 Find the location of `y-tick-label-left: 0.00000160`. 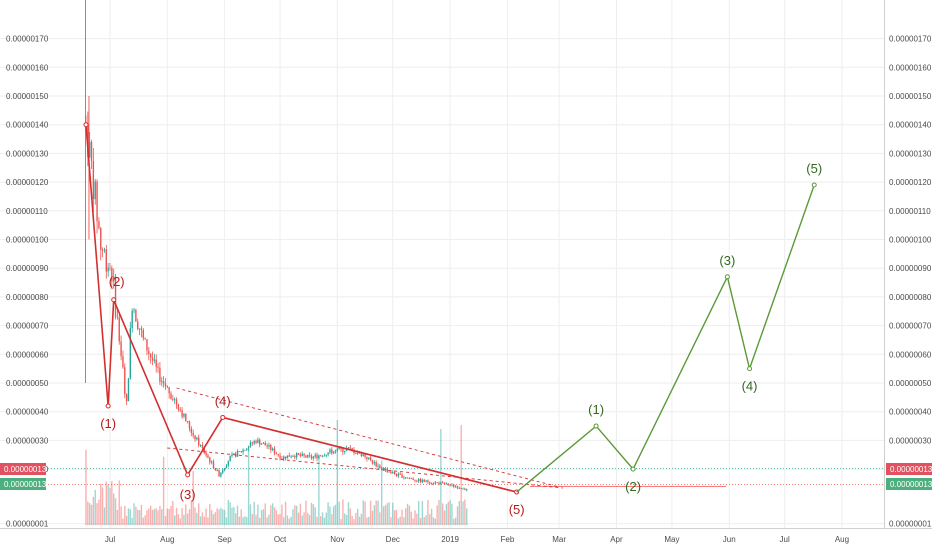

y-tick-label-left: 0.00000160 is located at coordinates (27, 67).